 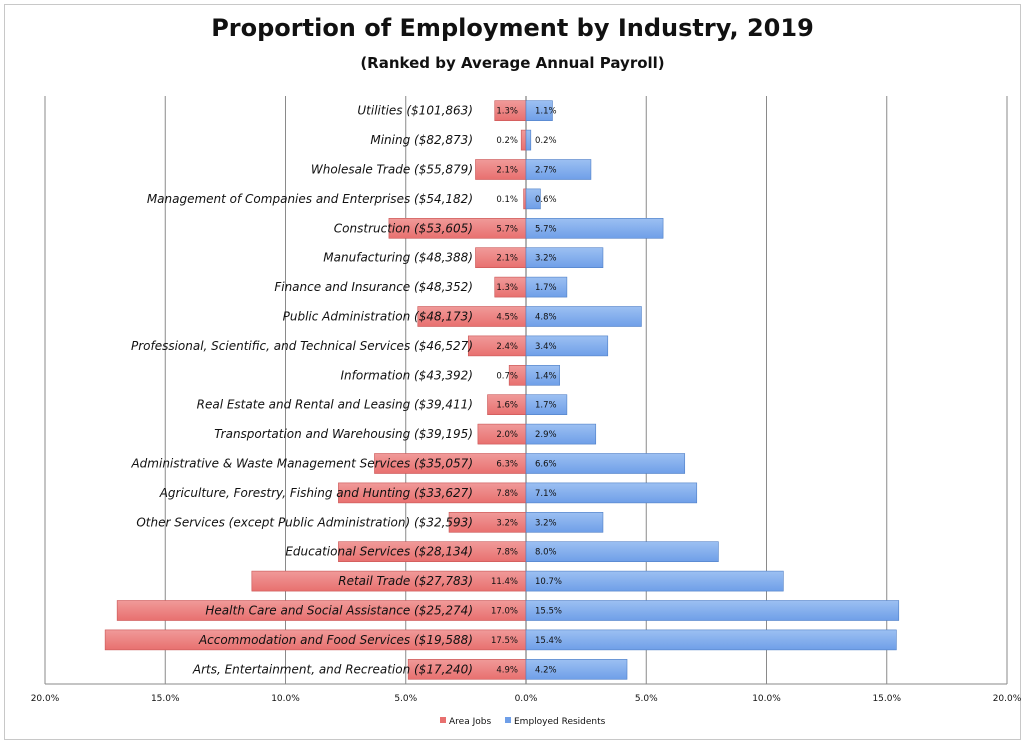 What do you see at coordinates (405, 581) in the screenshot?
I see `category-label-16: Retail Trade ($27,783)` at bounding box center [405, 581].